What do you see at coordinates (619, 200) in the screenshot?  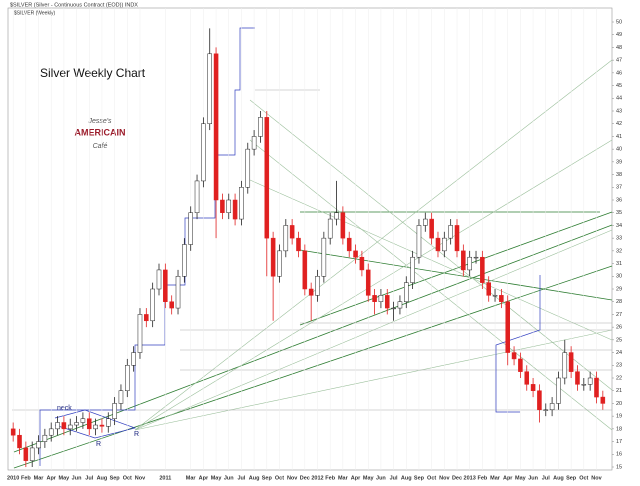 I see `y-tick-label: 36` at bounding box center [619, 200].